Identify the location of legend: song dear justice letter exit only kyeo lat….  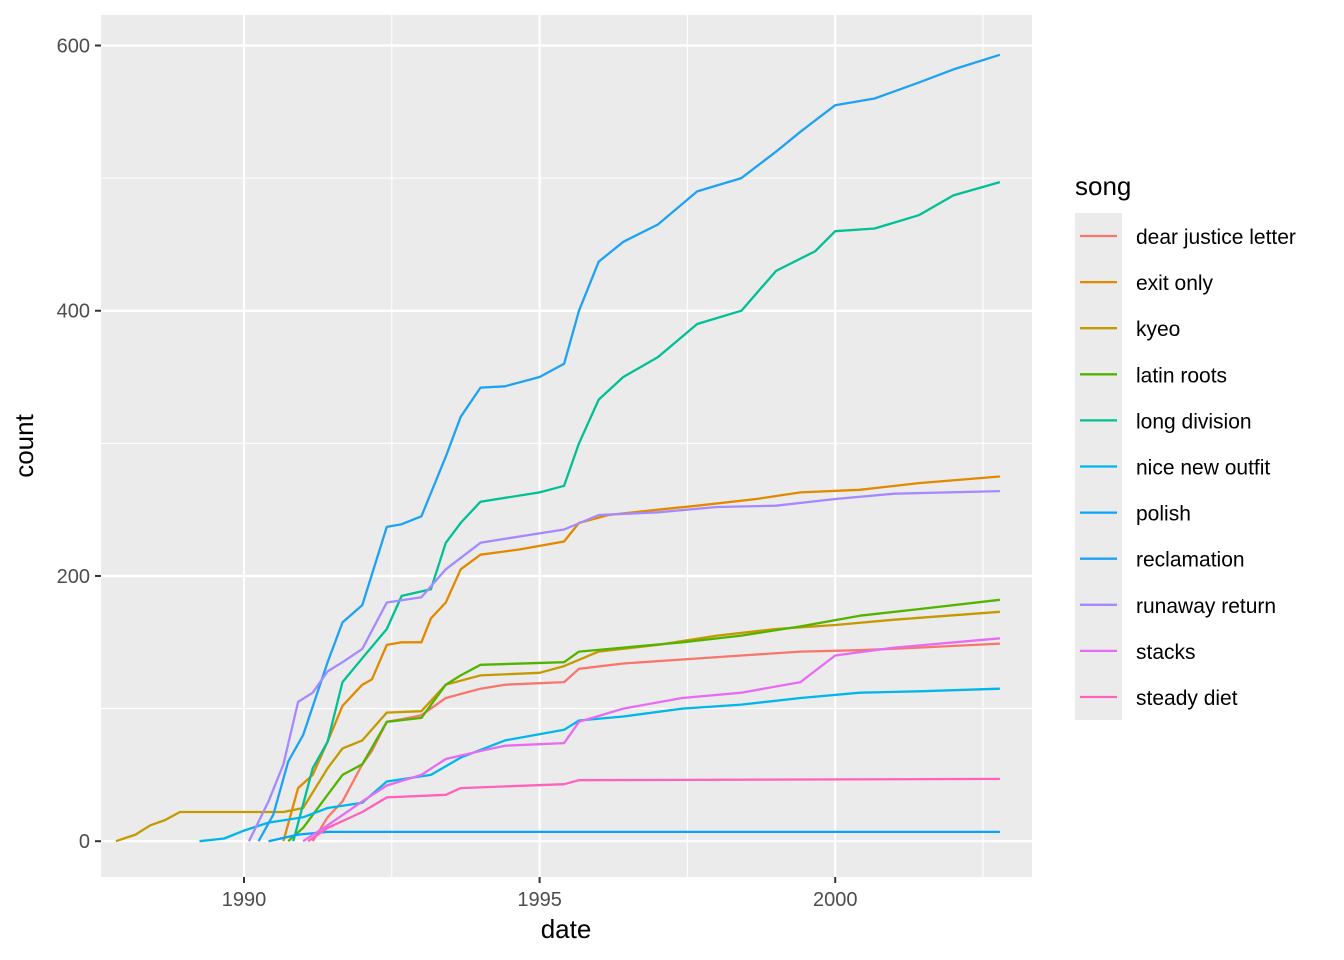
(1185, 445).